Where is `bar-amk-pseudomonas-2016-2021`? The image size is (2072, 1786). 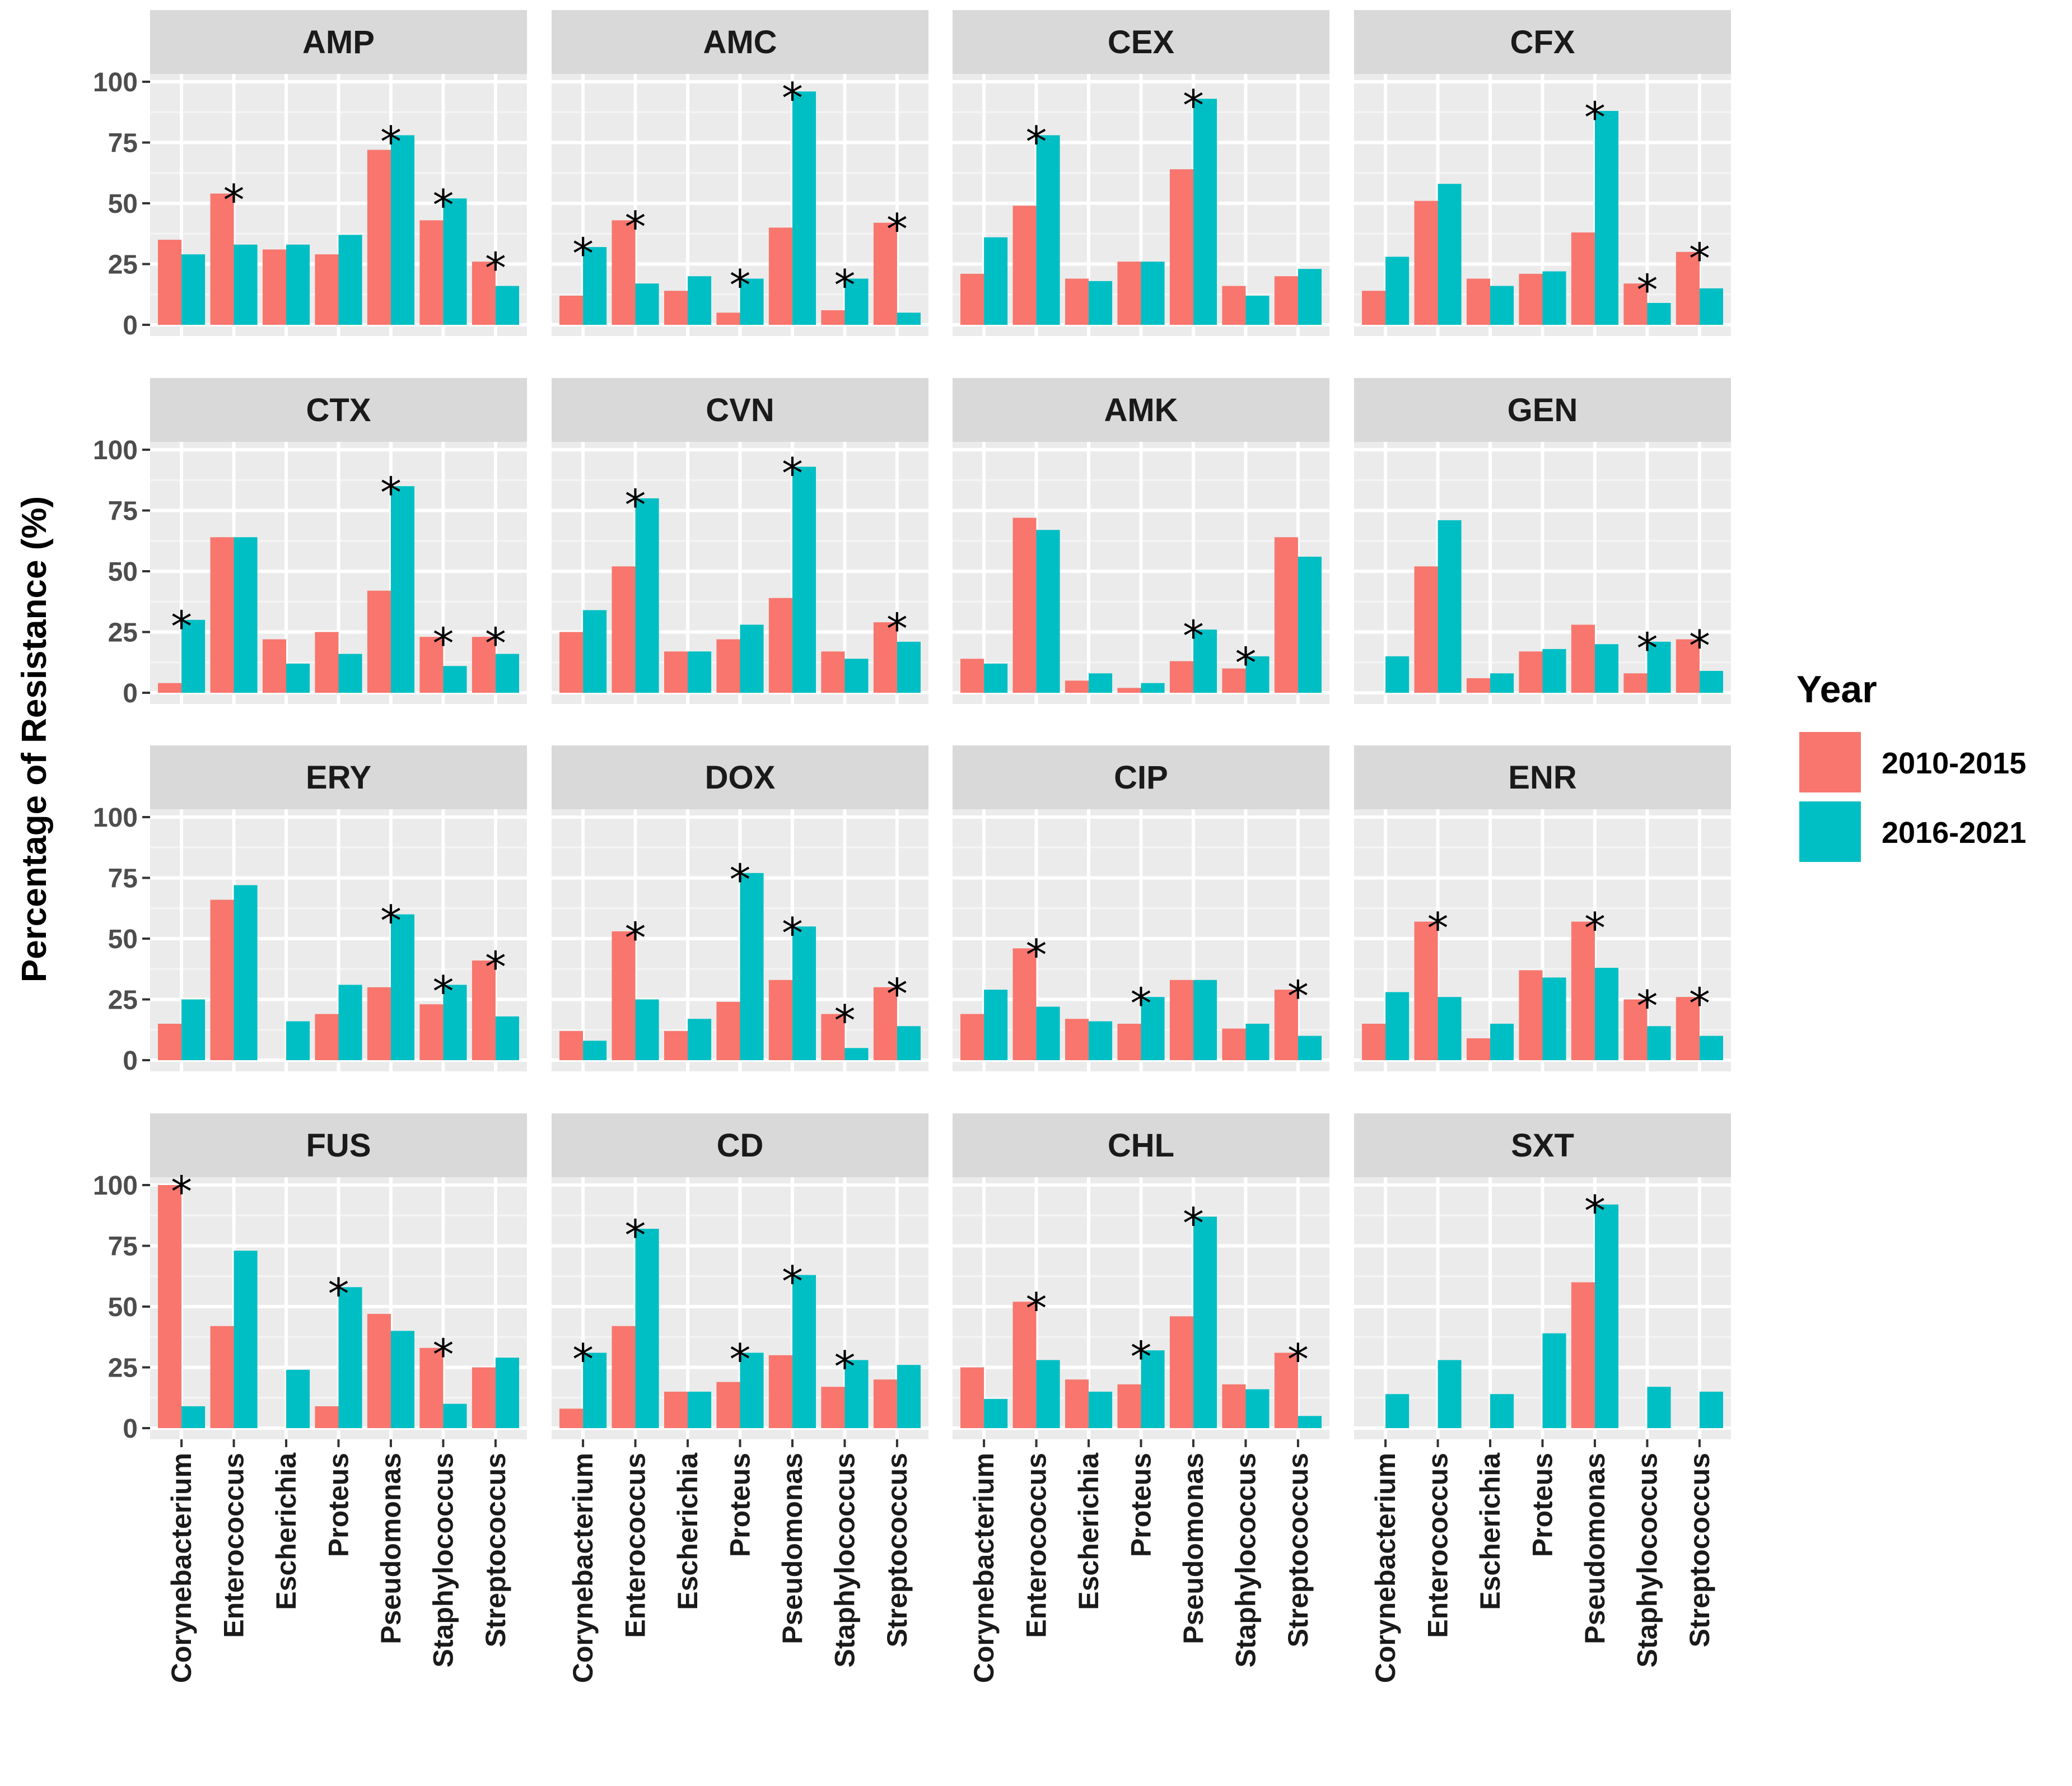
bar-amk-pseudomonas-2016-2021 is located at coordinates (1205, 661).